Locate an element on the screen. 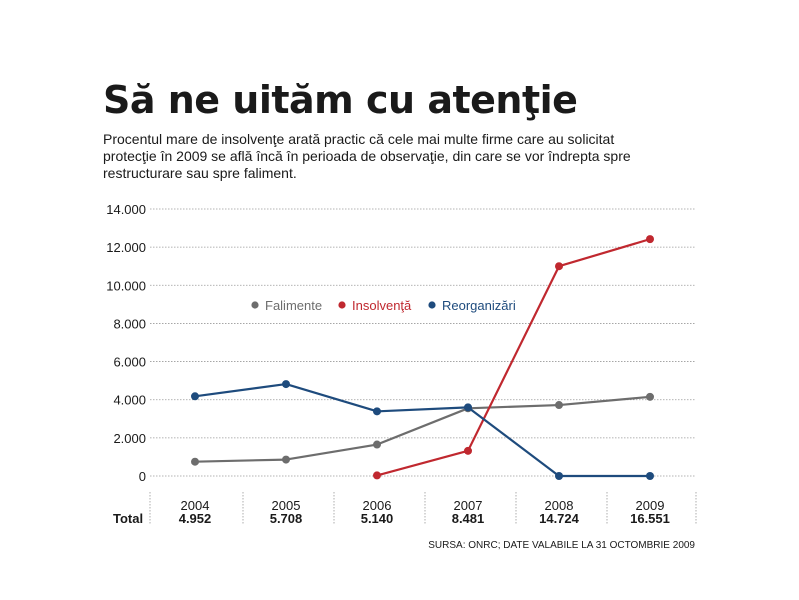  x-tick-label: 2007 is located at coordinates (468, 505).